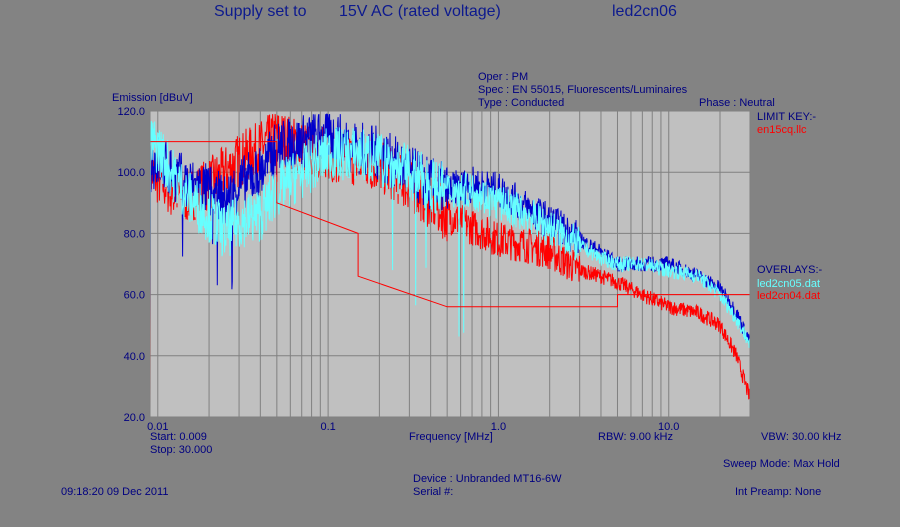 This screenshot has height=527, width=900. I want to click on x-tick-label: 10.0, so click(668, 427).